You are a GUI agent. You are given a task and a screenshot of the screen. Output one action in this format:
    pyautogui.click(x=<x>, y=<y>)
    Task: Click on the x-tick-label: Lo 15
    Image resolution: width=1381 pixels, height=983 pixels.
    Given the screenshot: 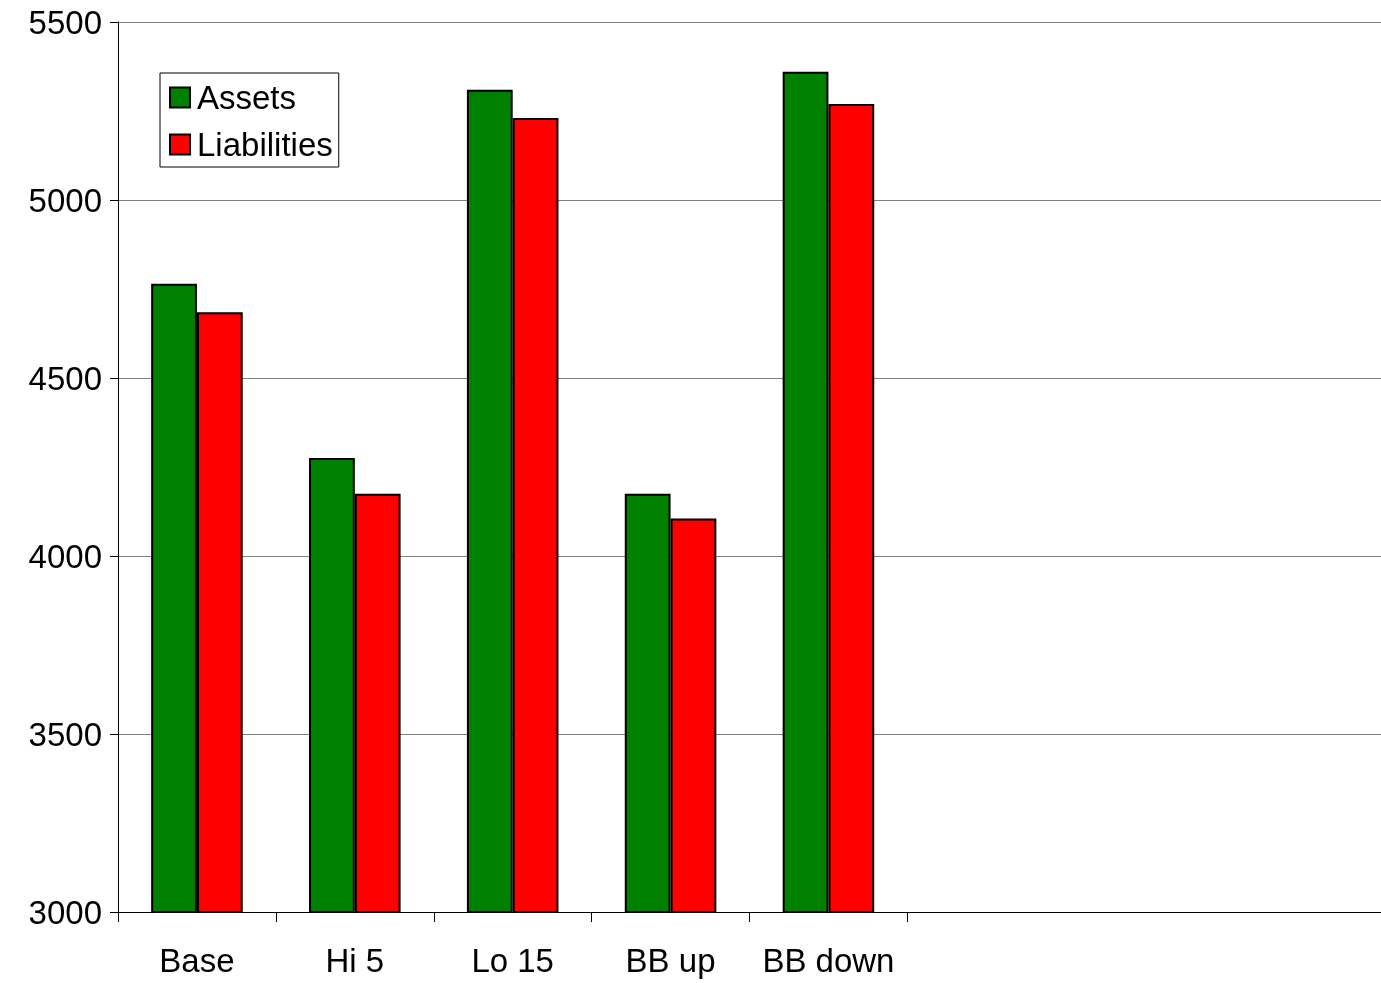 What is the action you would take?
    pyautogui.click(x=512, y=960)
    